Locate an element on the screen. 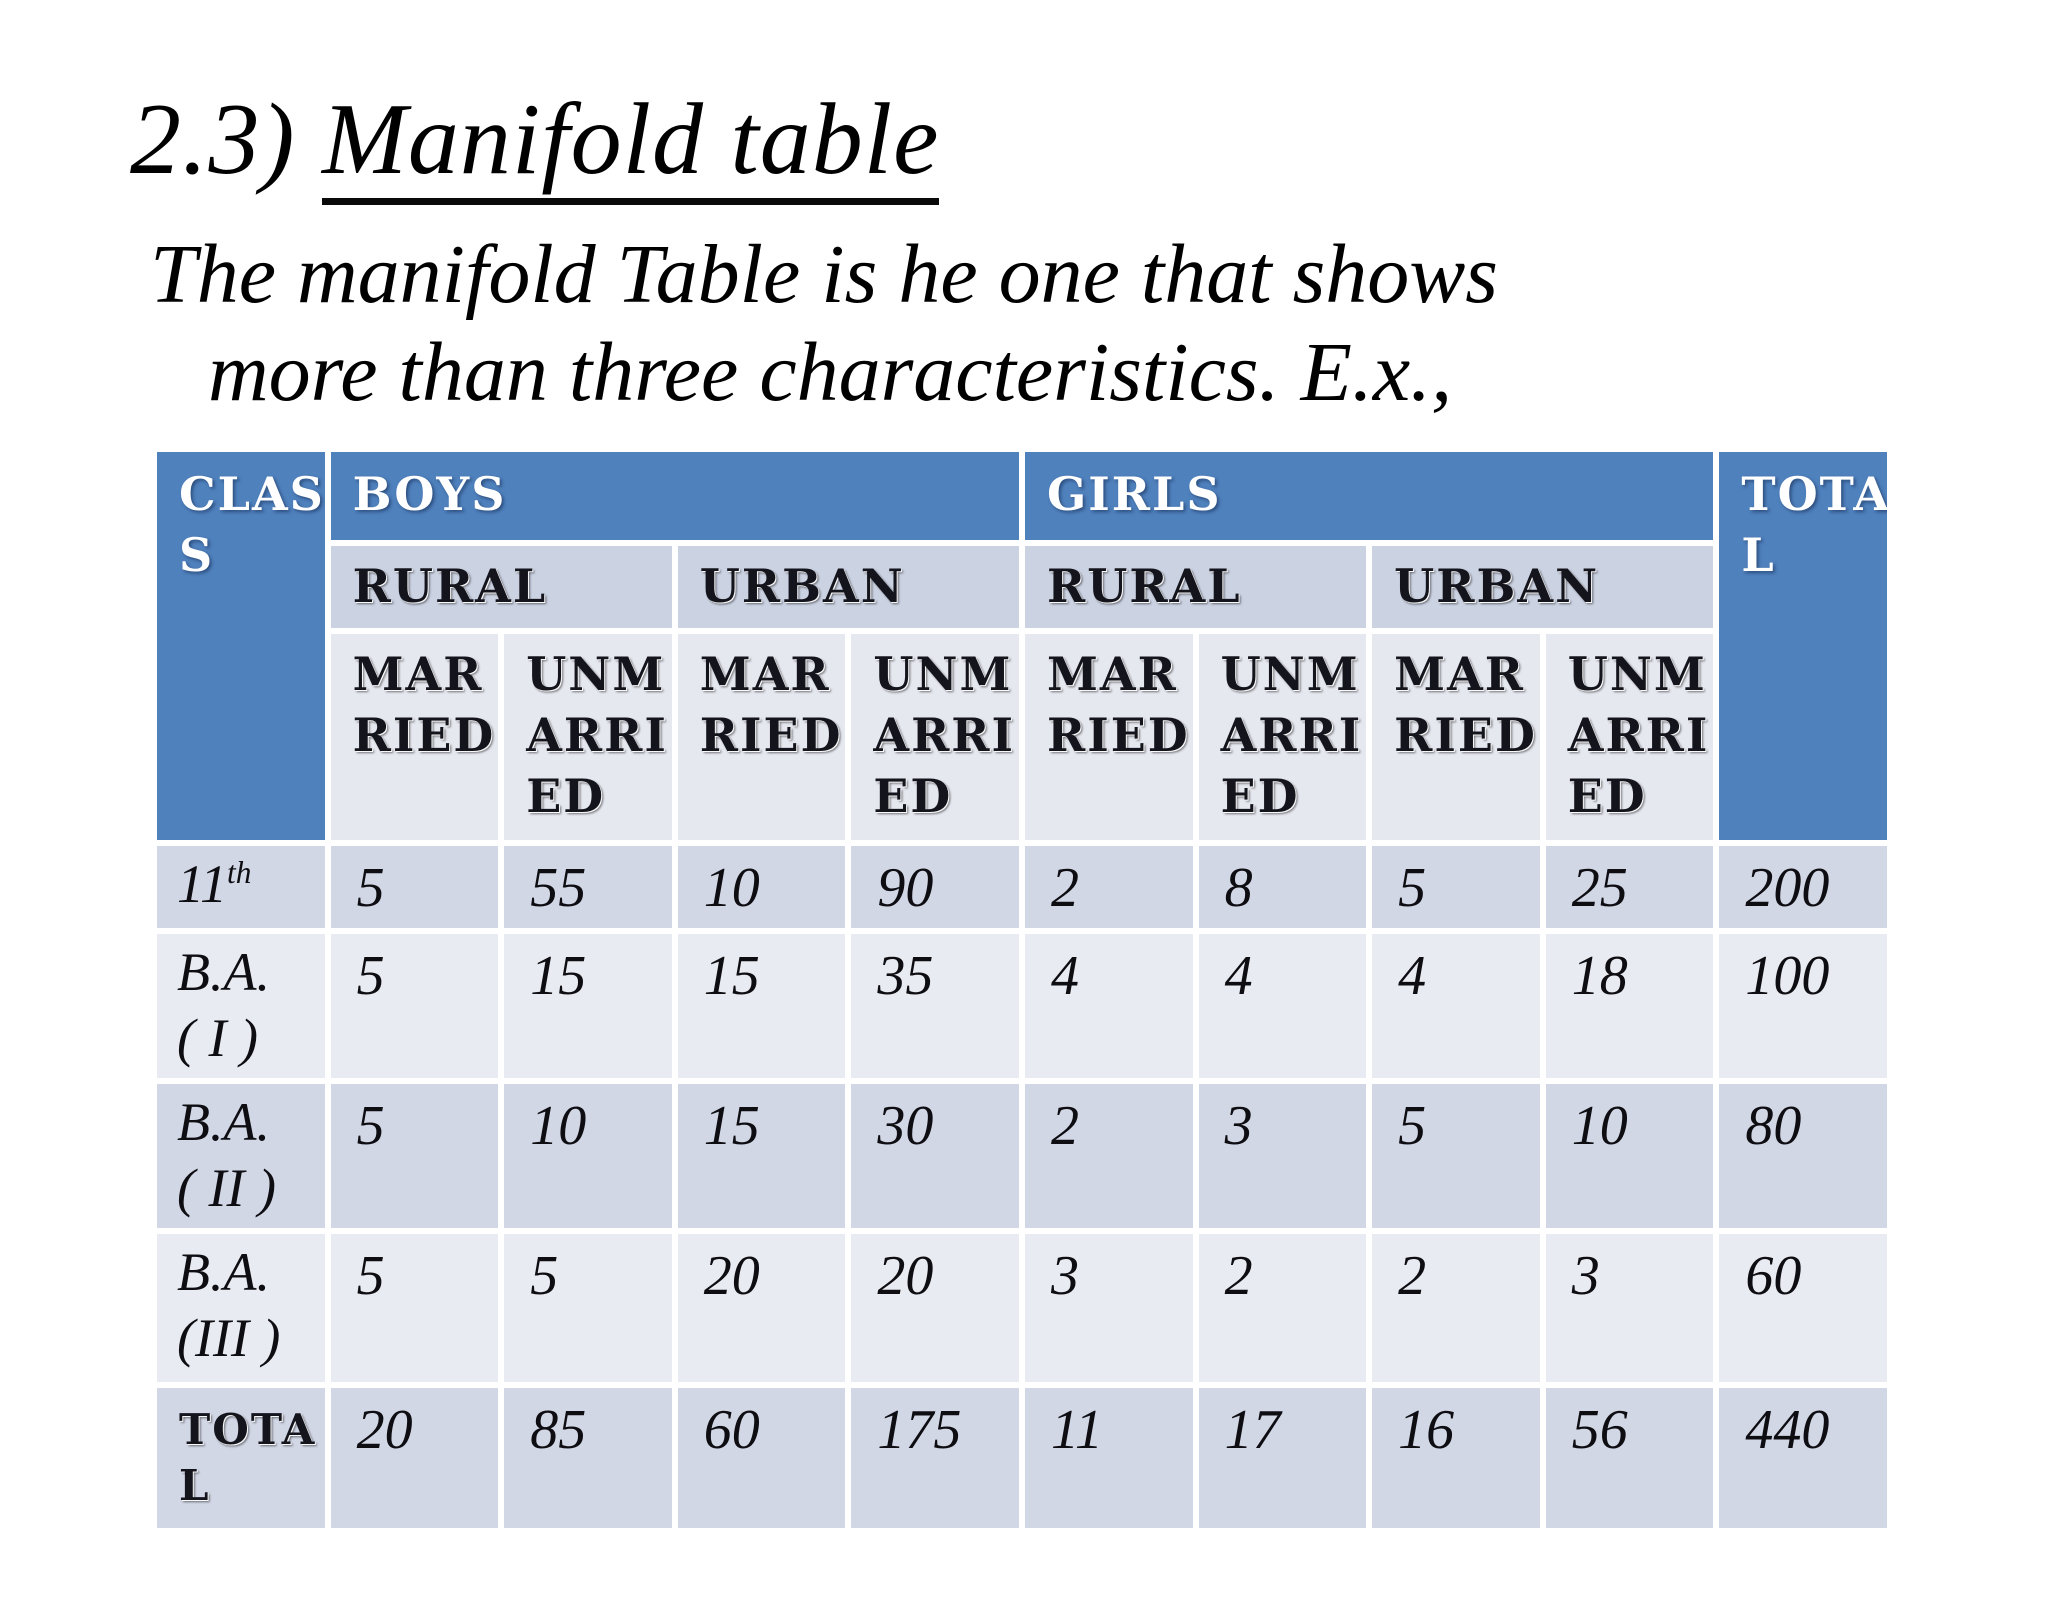  data-cell: 16 is located at coordinates (1456, 1458).